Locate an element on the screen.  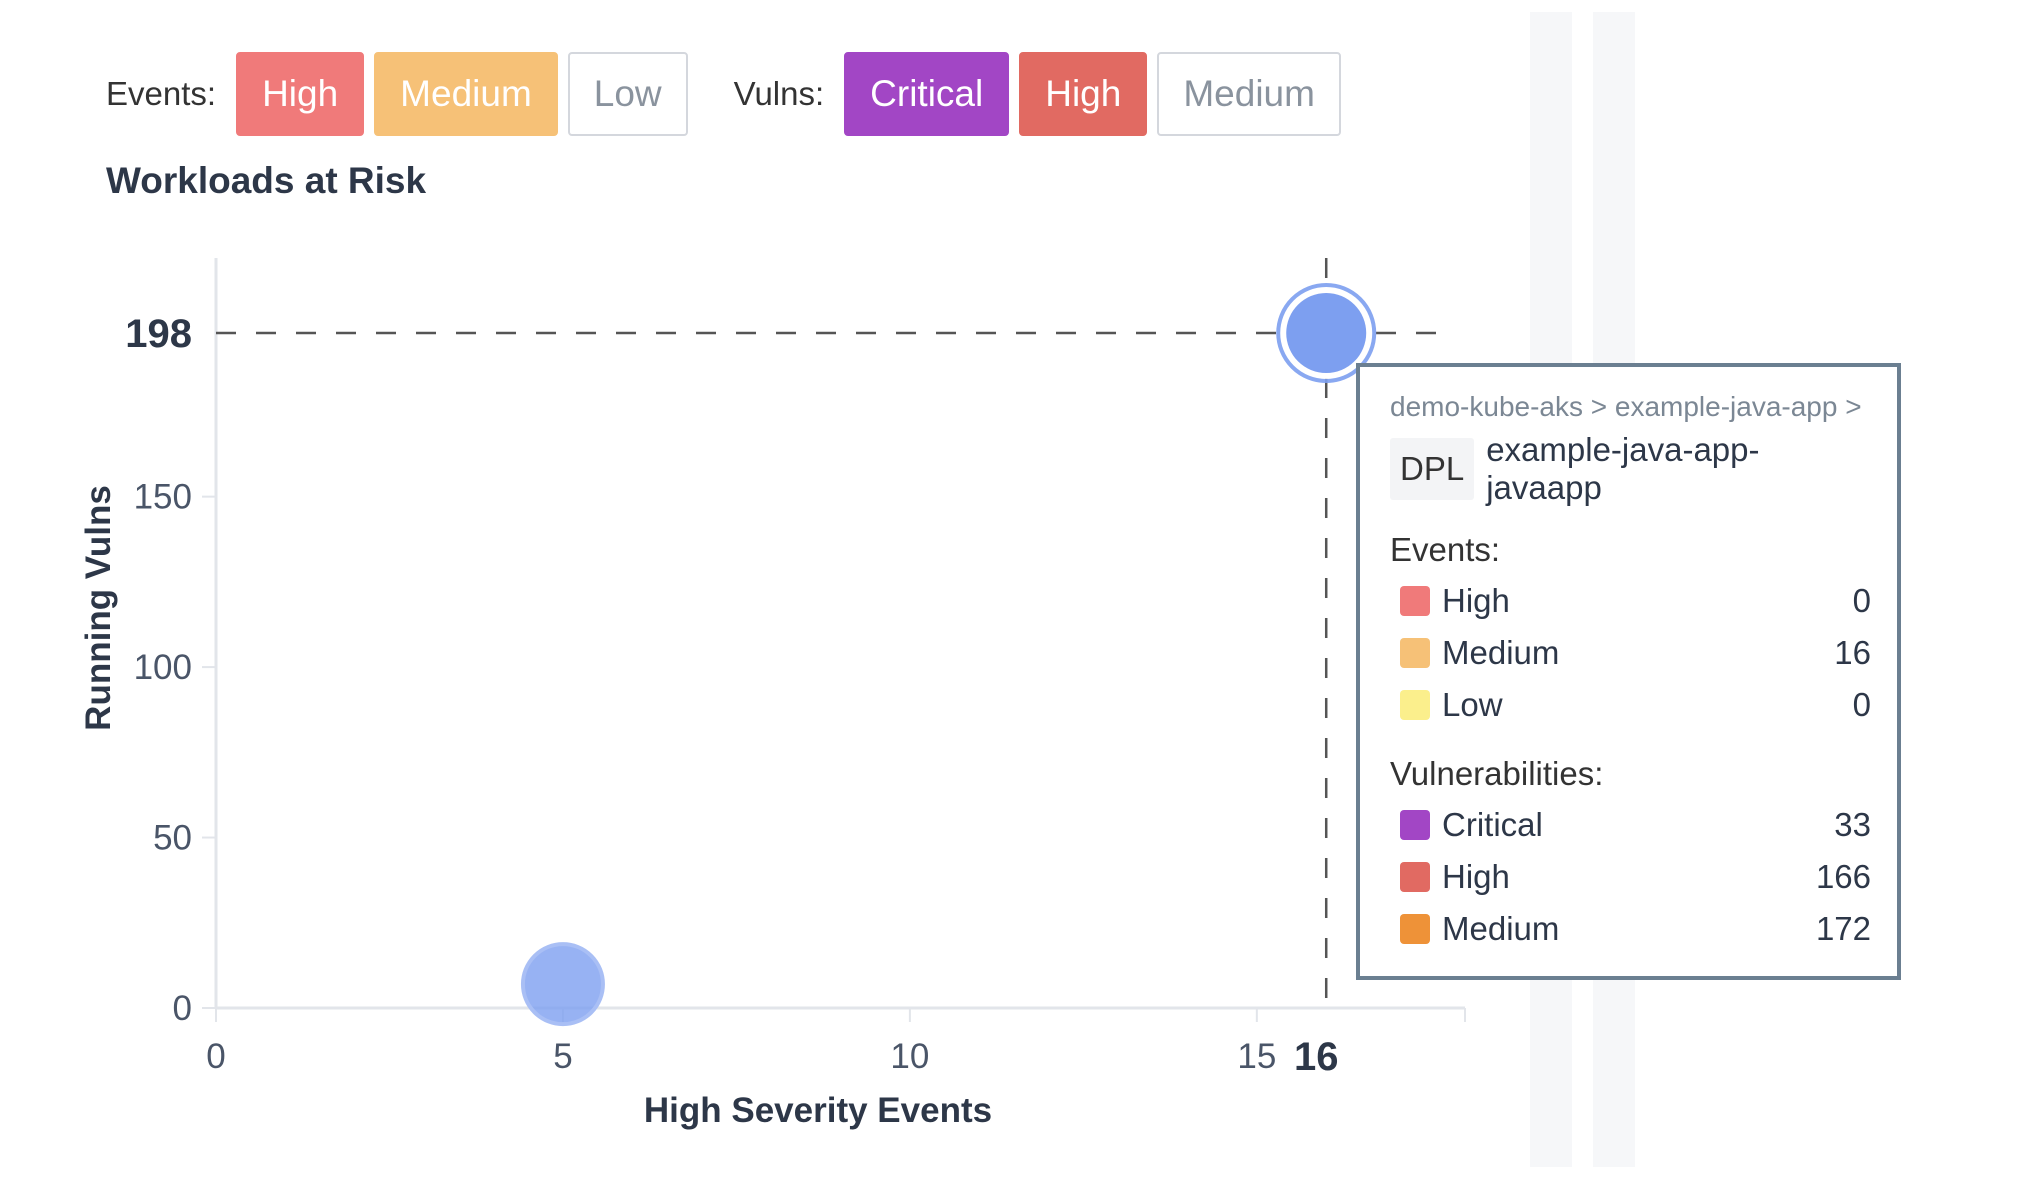
event-label: Low is located at coordinates (1472, 704).